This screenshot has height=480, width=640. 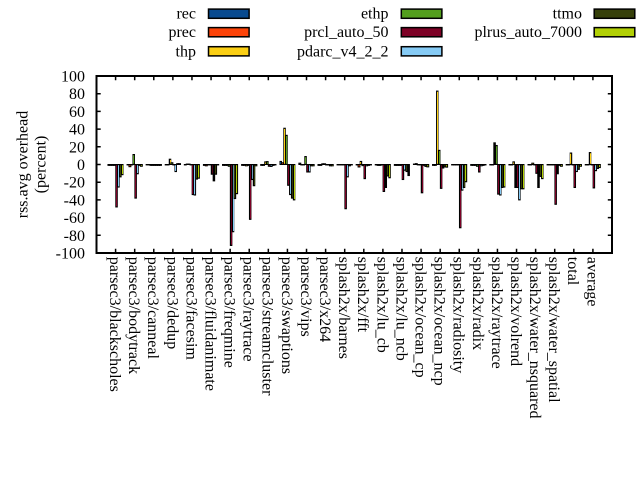 What do you see at coordinates (343, 51) in the screenshot?
I see `svg-text: pdarc_v4_2_2` at bounding box center [343, 51].